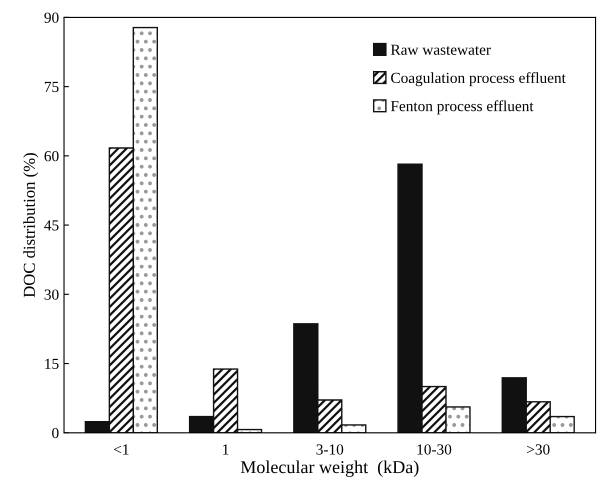  I want to click on x-tick-label: <1, so click(121, 449).